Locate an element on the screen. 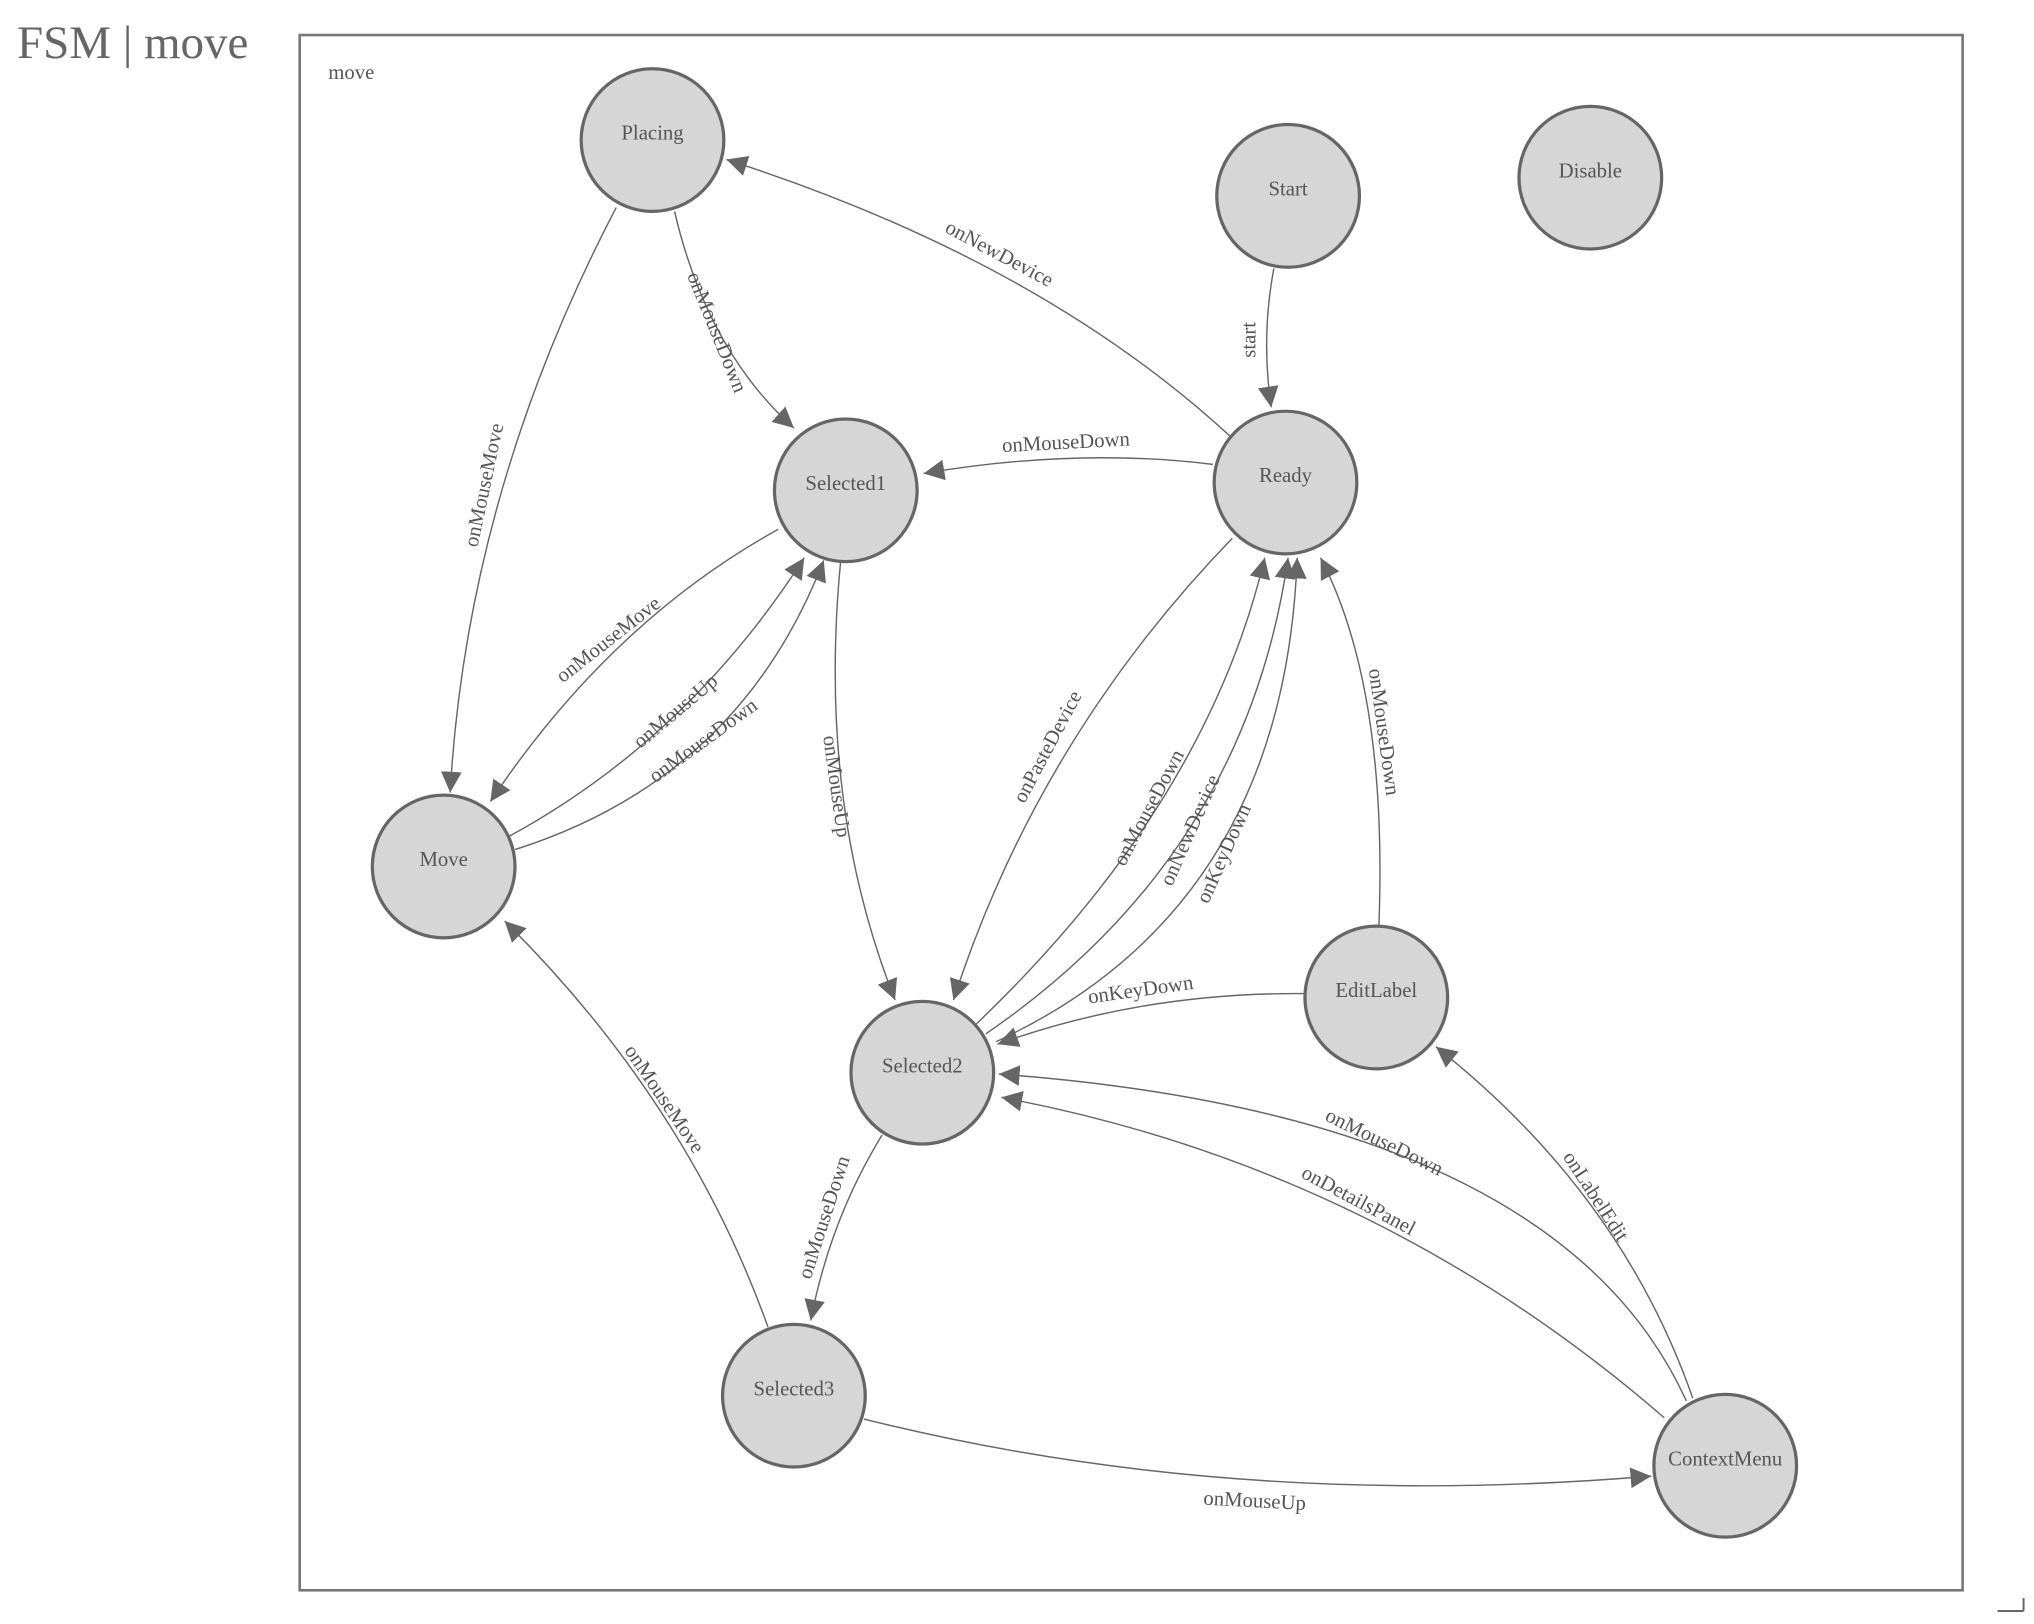 The image size is (2034, 1624). state-node-start: Start is located at coordinates (1288, 195).